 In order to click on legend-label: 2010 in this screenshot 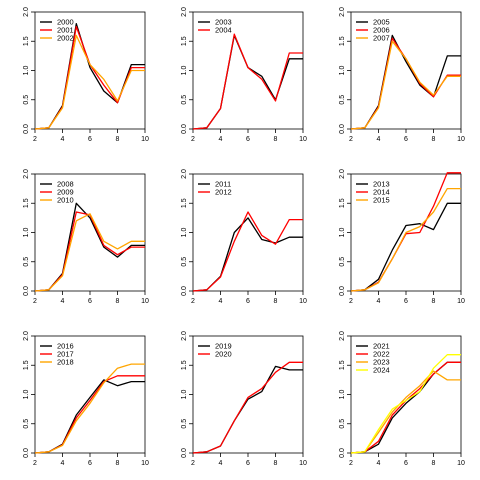, I will do `click(65, 200)`.